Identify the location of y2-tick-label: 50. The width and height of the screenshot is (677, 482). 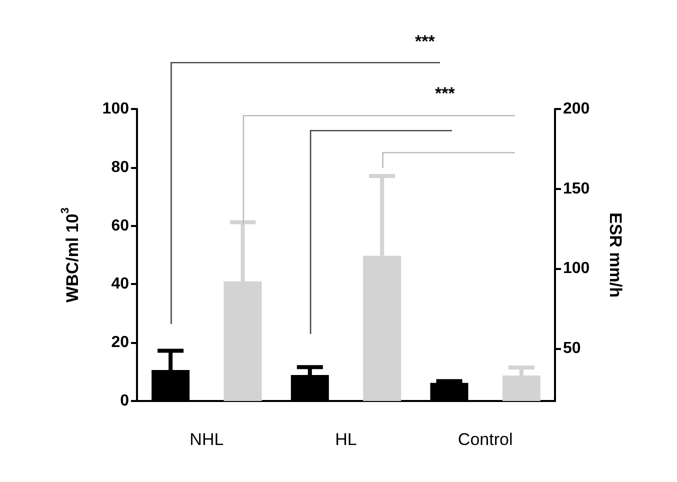
(572, 348).